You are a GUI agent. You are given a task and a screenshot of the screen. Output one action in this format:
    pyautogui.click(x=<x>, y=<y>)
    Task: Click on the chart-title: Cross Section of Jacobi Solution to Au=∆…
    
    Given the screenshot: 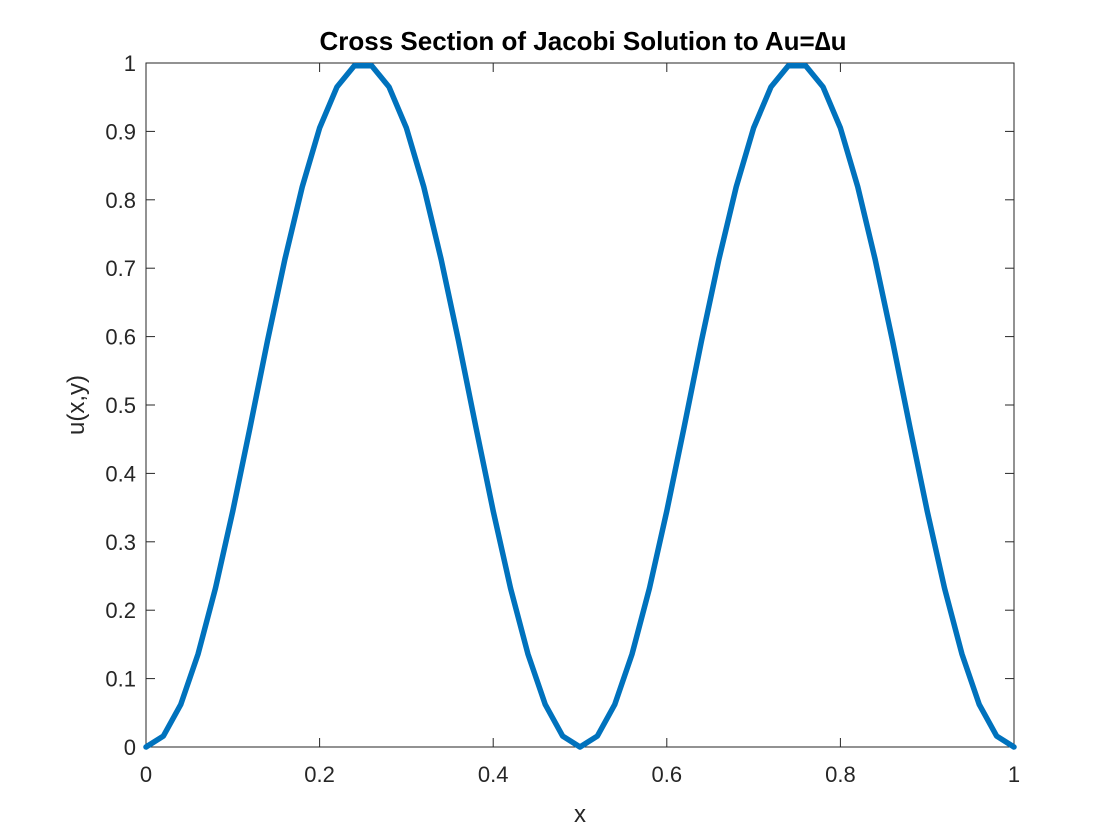 What is the action you would take?
    pyautogui.click(x=582, y=41)
    